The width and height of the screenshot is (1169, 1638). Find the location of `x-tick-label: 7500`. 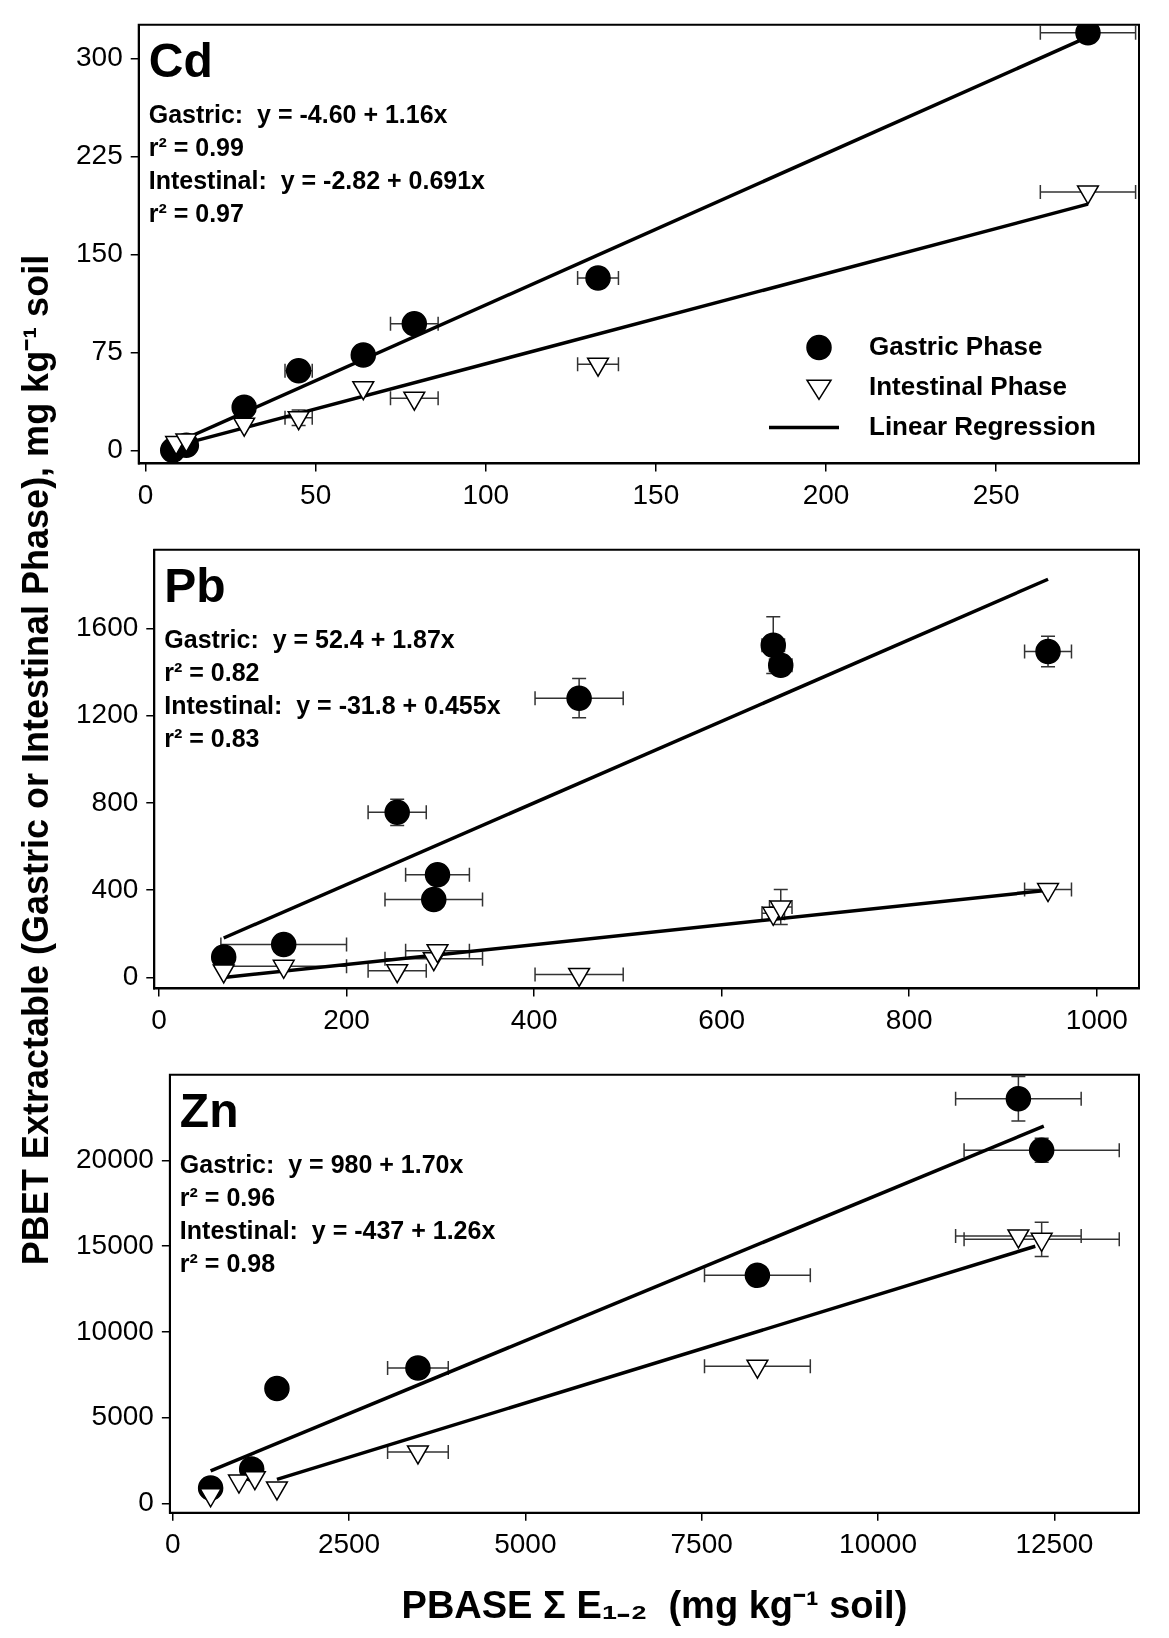

x-tick-label: 7500 is located at coordinates (701, 1544).